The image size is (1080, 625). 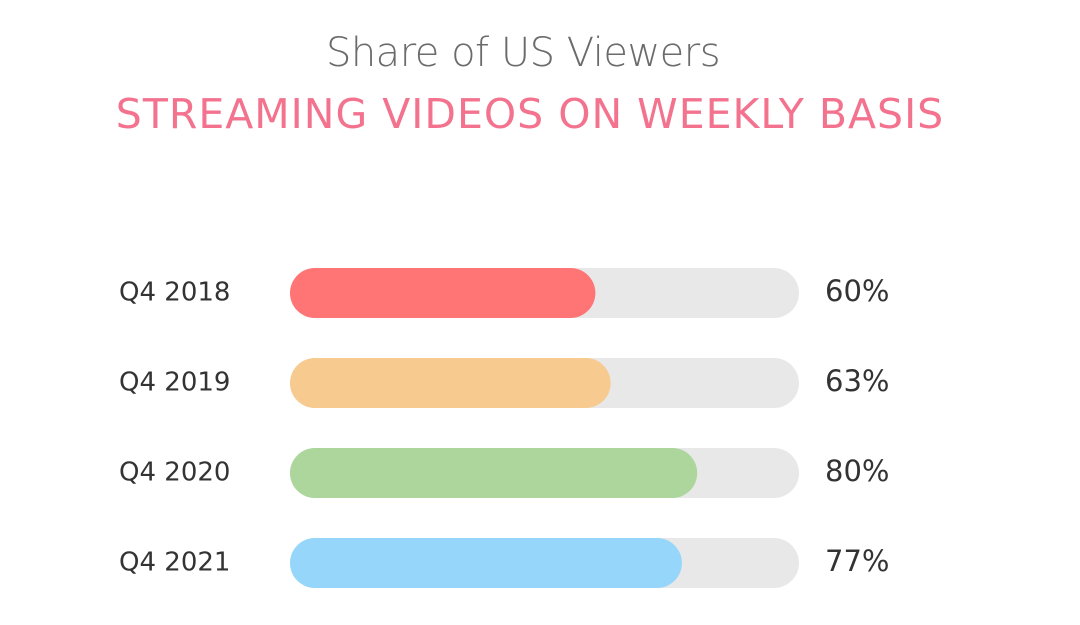 What do you see at coordinates (174, 383) in the screenshot?
I see `category-label: Q4 2019` at bounding box center [174, 383].